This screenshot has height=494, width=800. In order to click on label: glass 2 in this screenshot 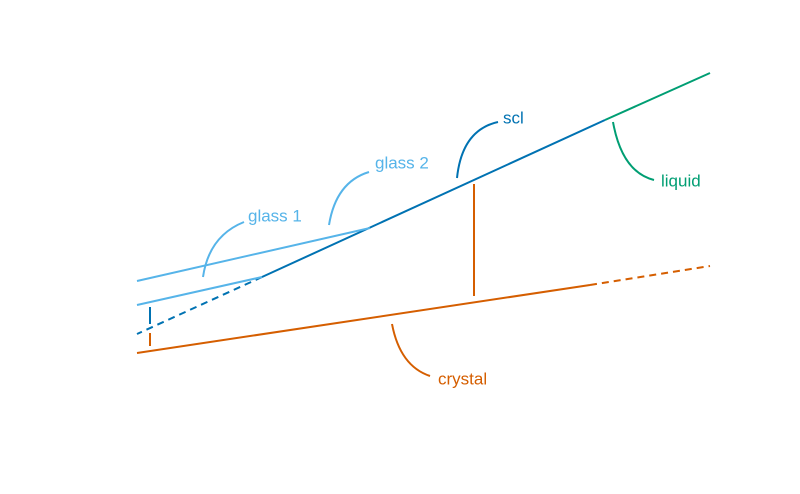, I will do `click(402, 162)`.